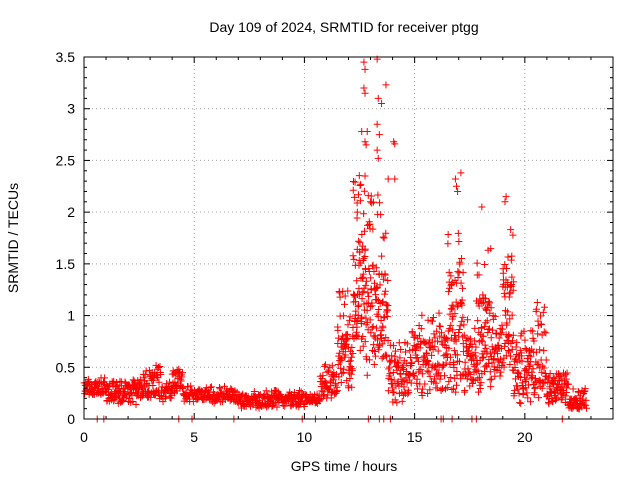 The height and width of the screenshot is (480, 640). Describe the element at coordinates (71, 109) in the screenshot. I see `y-tick-label: 3` at that location.